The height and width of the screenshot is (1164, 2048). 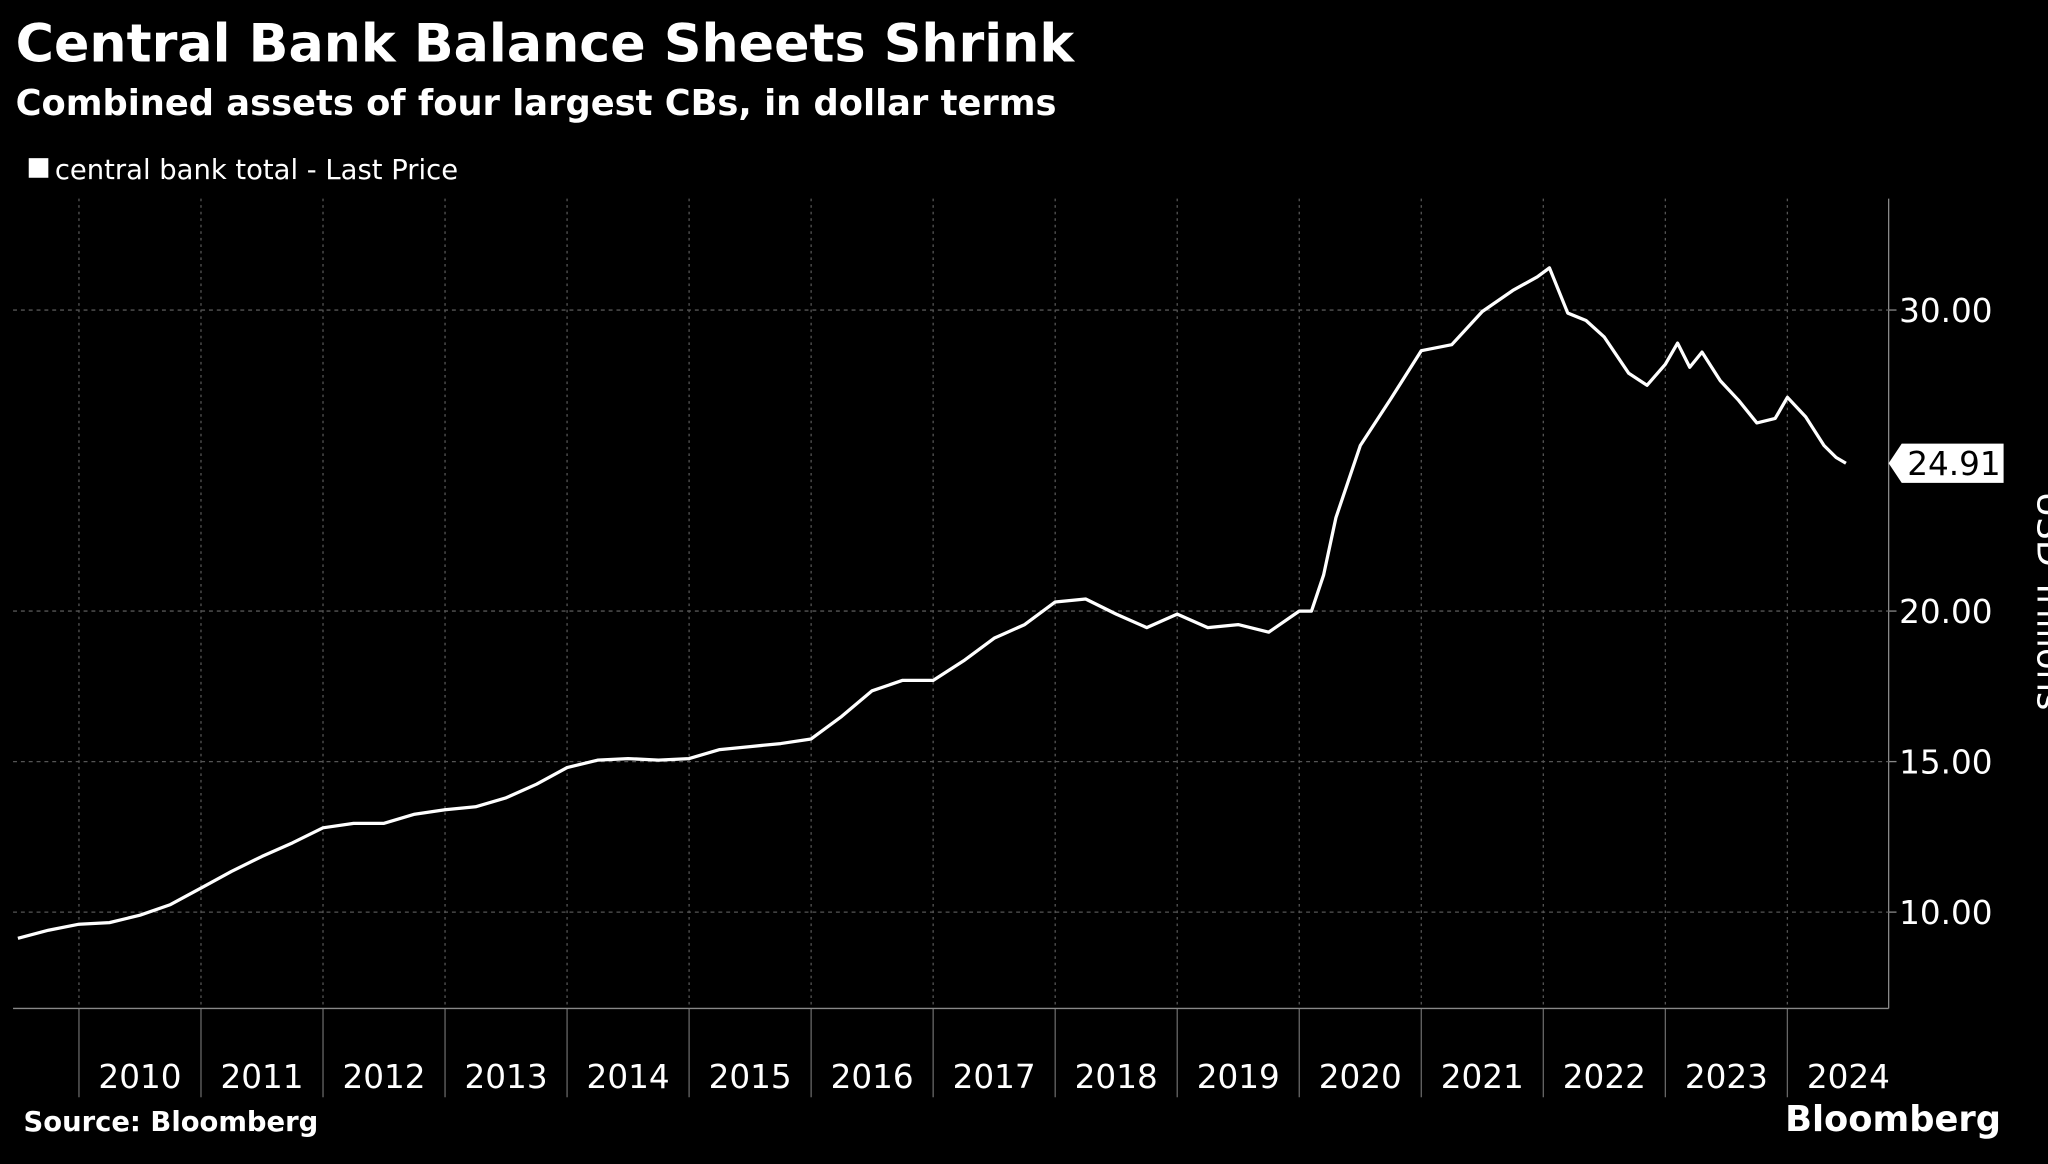 What do you see at coordinates (1116, 1077) in the screenshot?
I see `x-tick-label: 2018` at bounding box center [1116, 1077].